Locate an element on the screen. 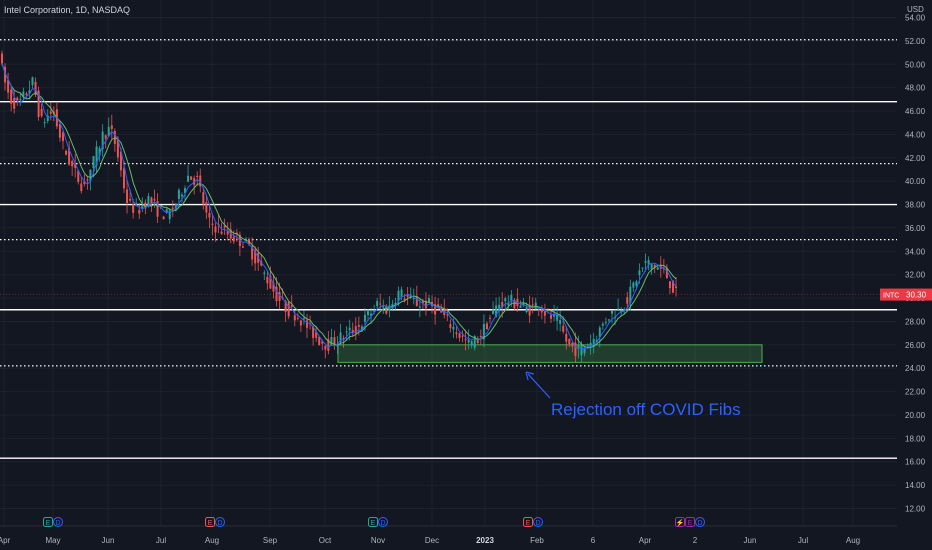  price-tag-symbol: INTC is located at coordinates (891, 296).